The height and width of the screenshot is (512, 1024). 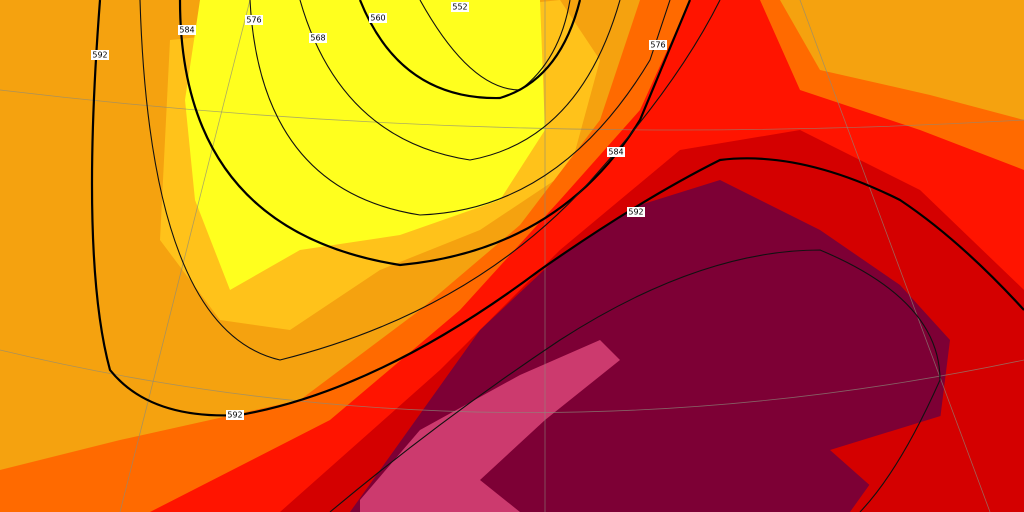 I want to click on contour-label-text: 560, so click(x=377, y=18).